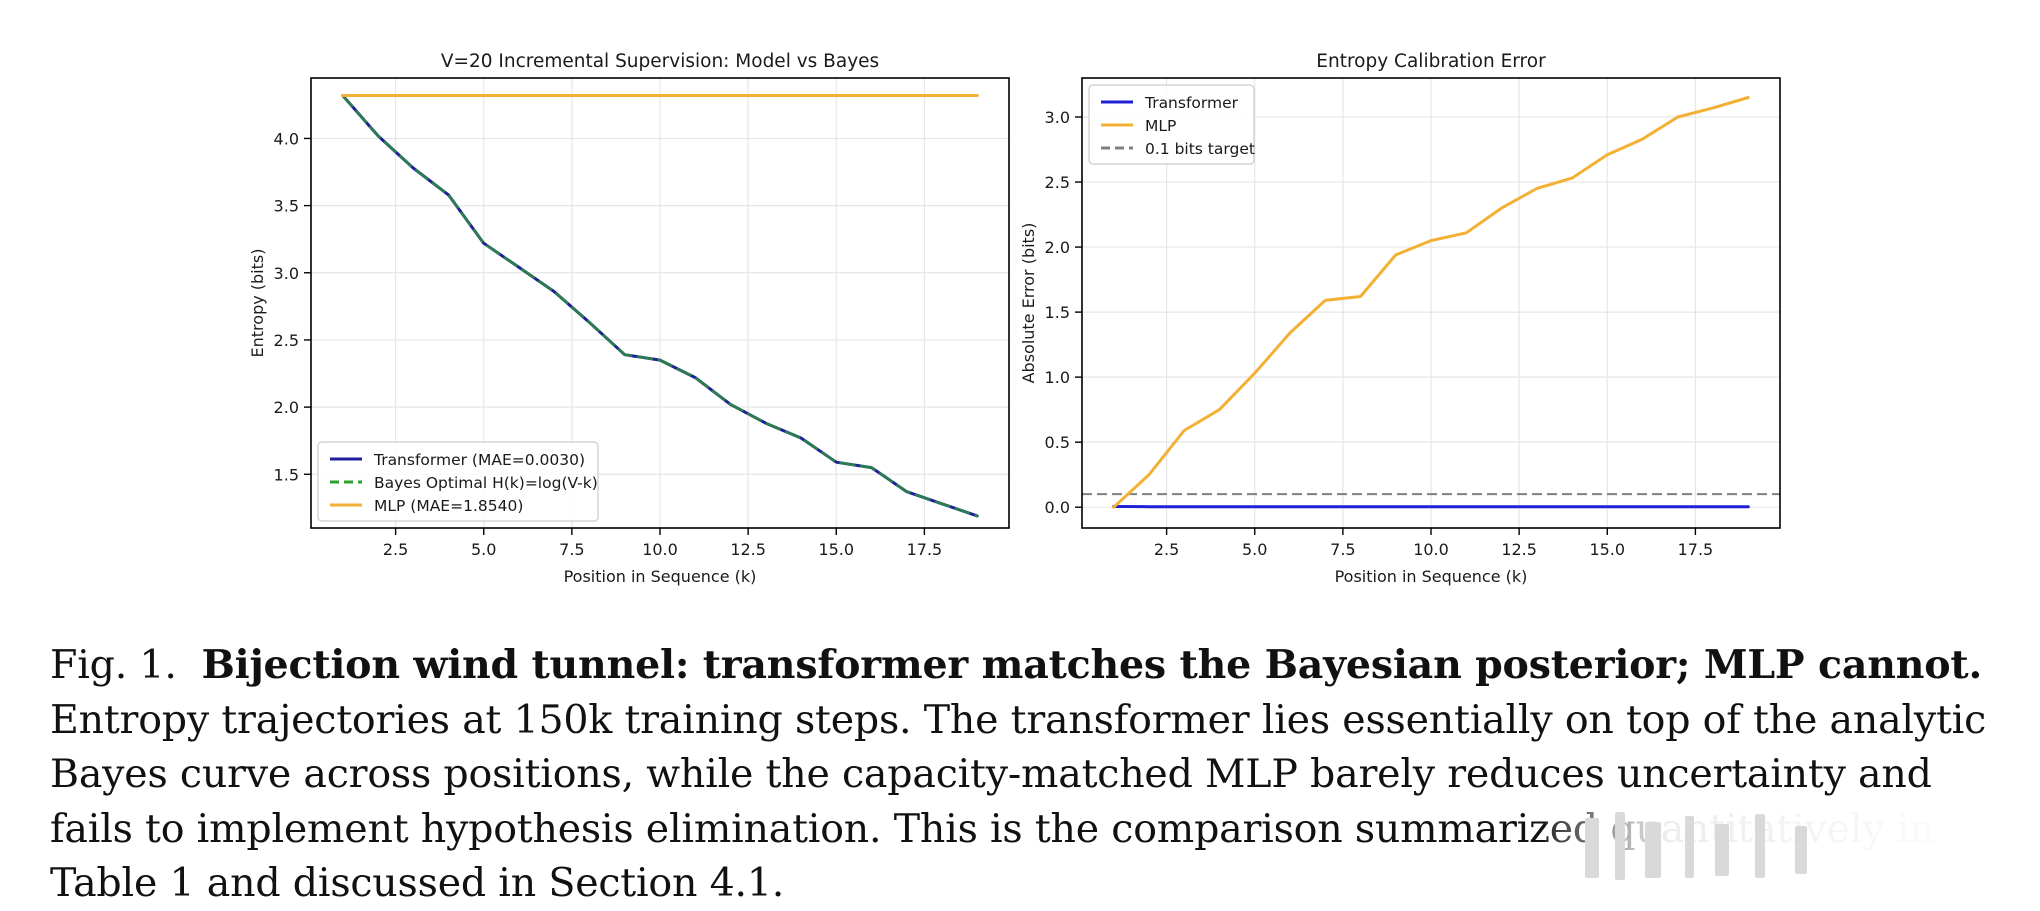 The image size is (2040, 911). What do you see at coordinates (1431, 61) in the screenshot?
I see `chart-title: Entropy Calibration Error` at bounding box center [1431, 61].